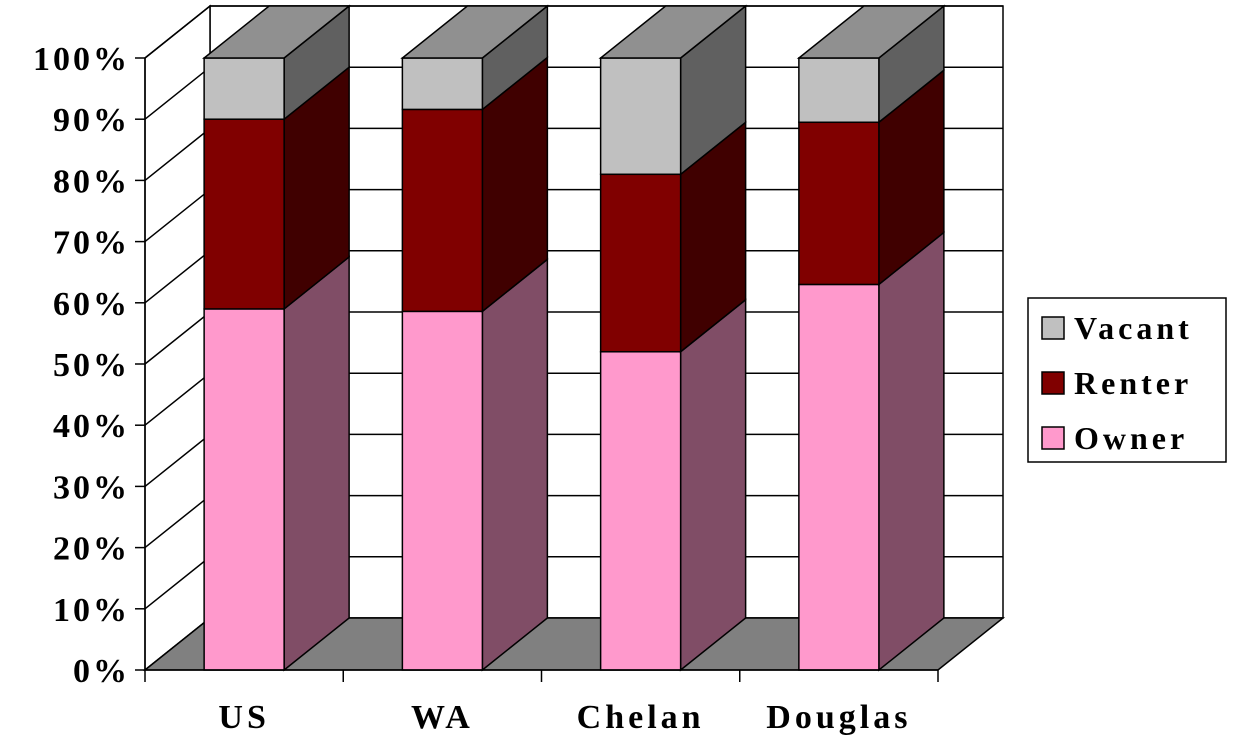 The height and width of the screenshot is (736, 1238). Describe the element at coordinates (91, 610) in the screenshot. I see `y-tick-label: 10%` at that location.